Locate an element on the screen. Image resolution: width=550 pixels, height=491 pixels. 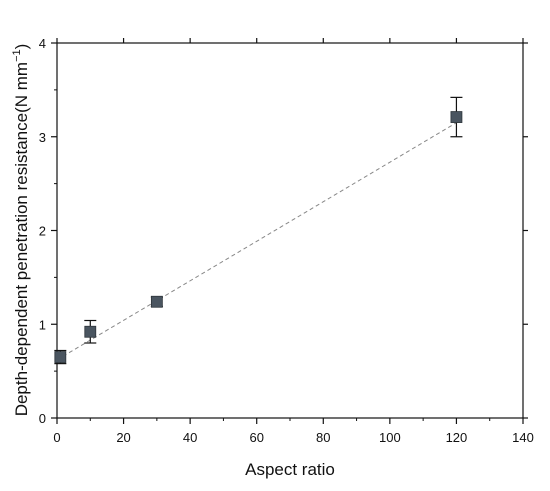
x-tick-label: 40 is located at coordinates (190, 437).